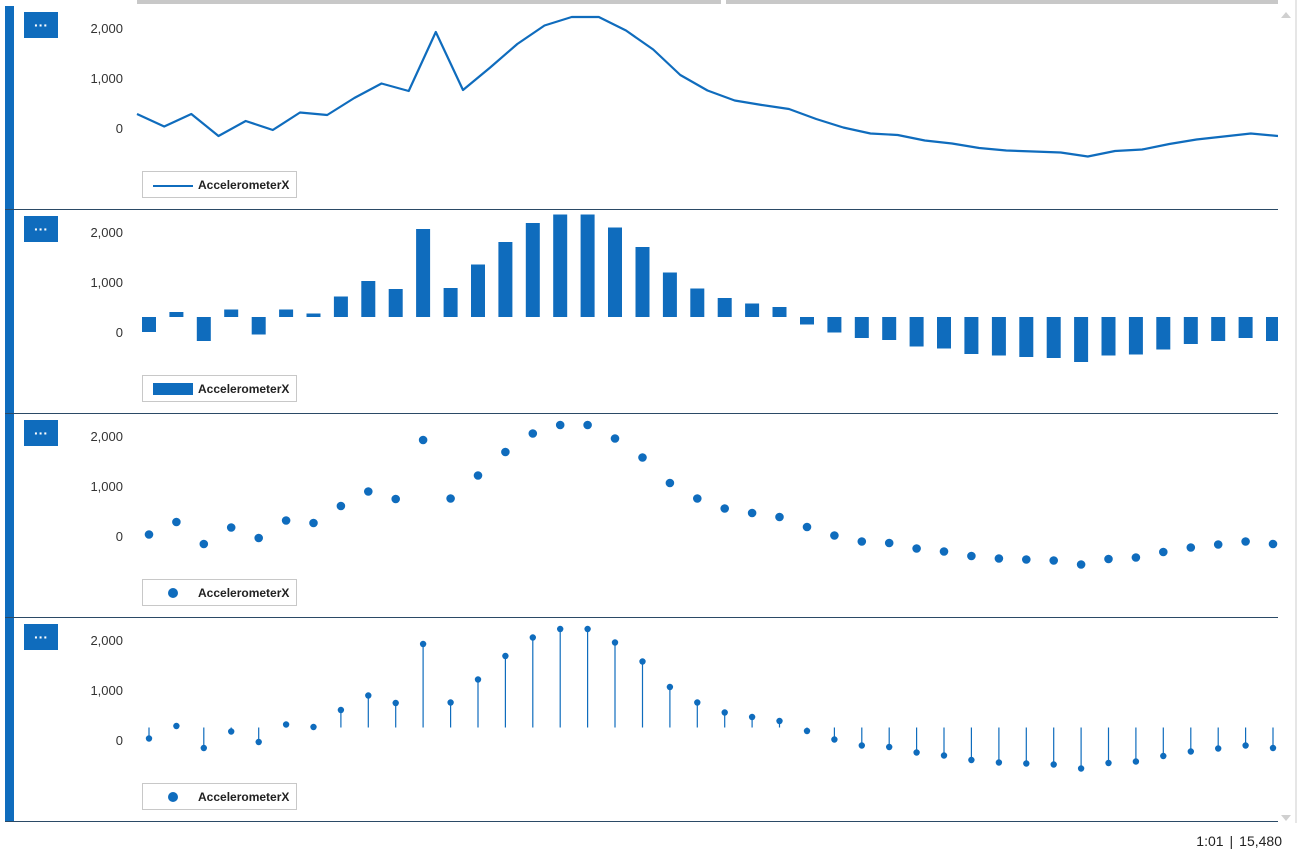 The image size is (1301, 859). Describe the element at coordinates (1286, 15) in the screenshot. I see `scroll-up-icon` at that location.